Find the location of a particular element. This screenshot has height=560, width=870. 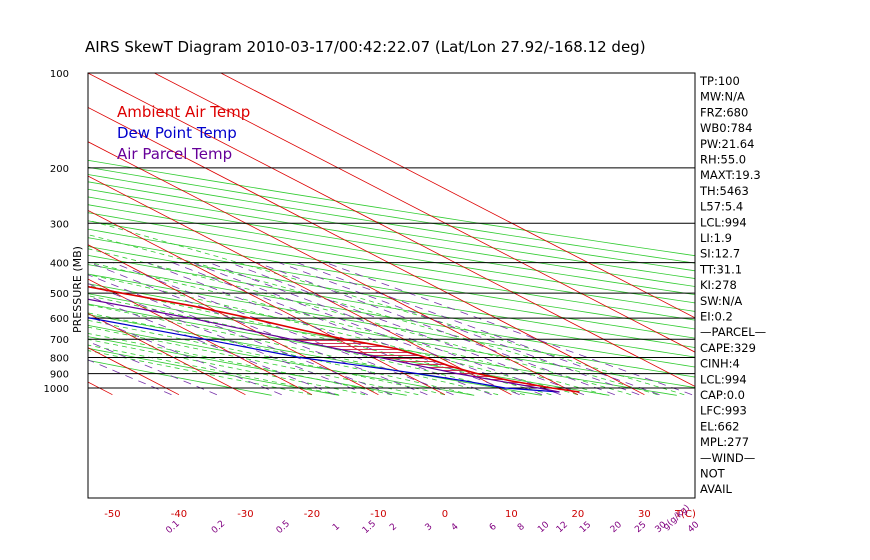

pressure-tick-label: 600 is located at coordinates (59, 319).